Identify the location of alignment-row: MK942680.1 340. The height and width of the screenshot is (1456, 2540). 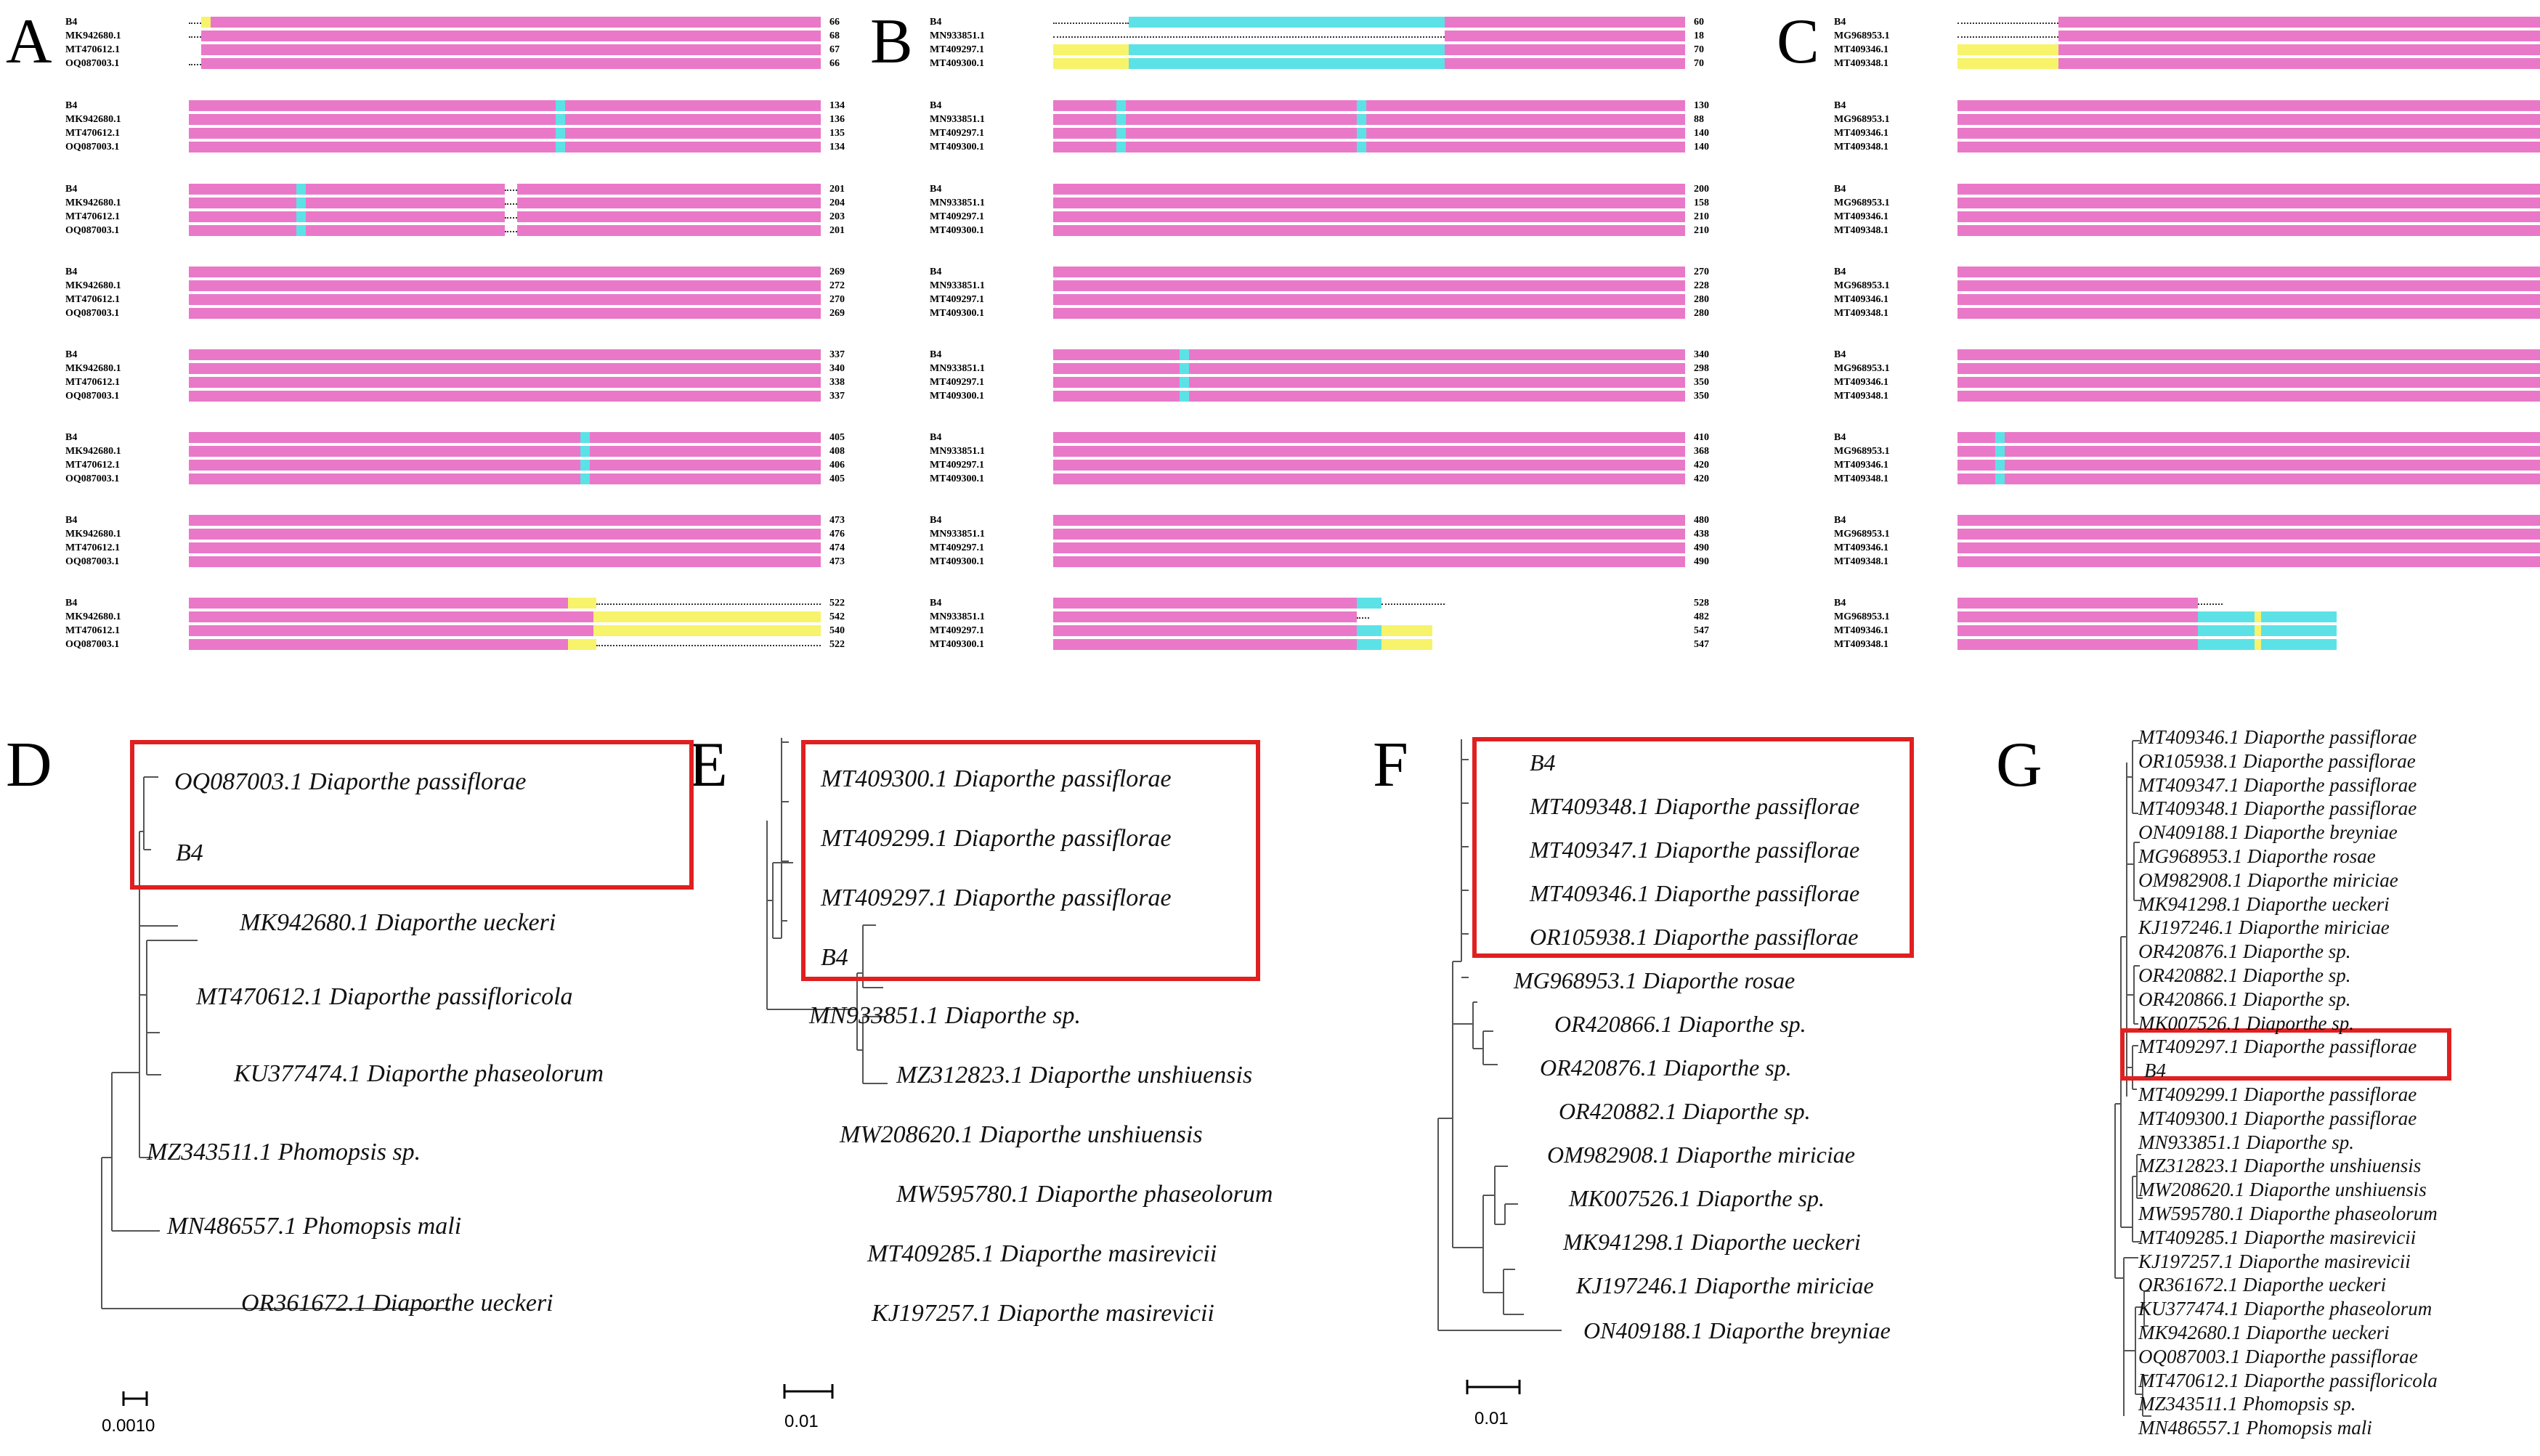
(461, 368).